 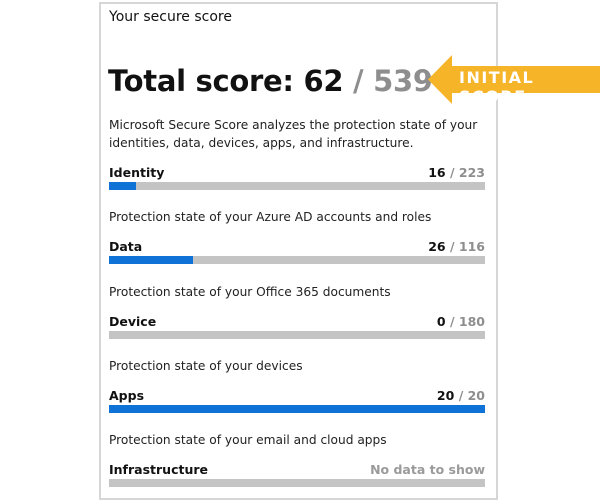 I want to click on callout-label: INITIAL SCORE, so click(x=497, y=87).